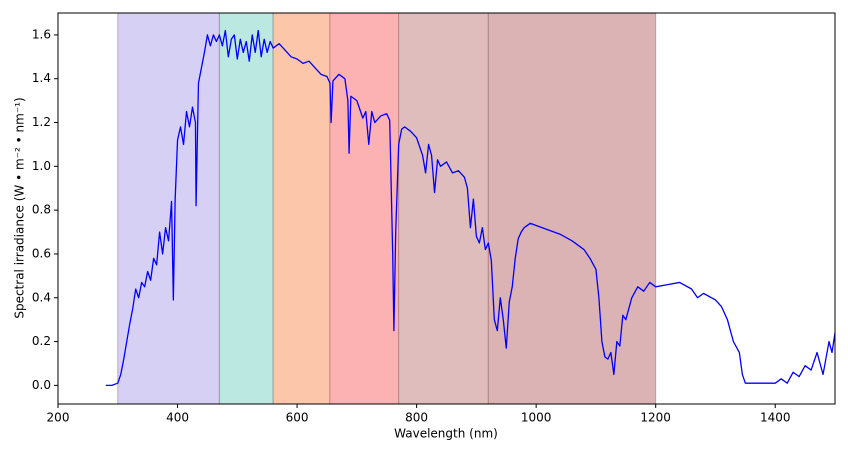 The image size is (848, 452). Describe the element at coordinates (416, 418) in the screenshot. I see `x-tick-label: 800` at that location.